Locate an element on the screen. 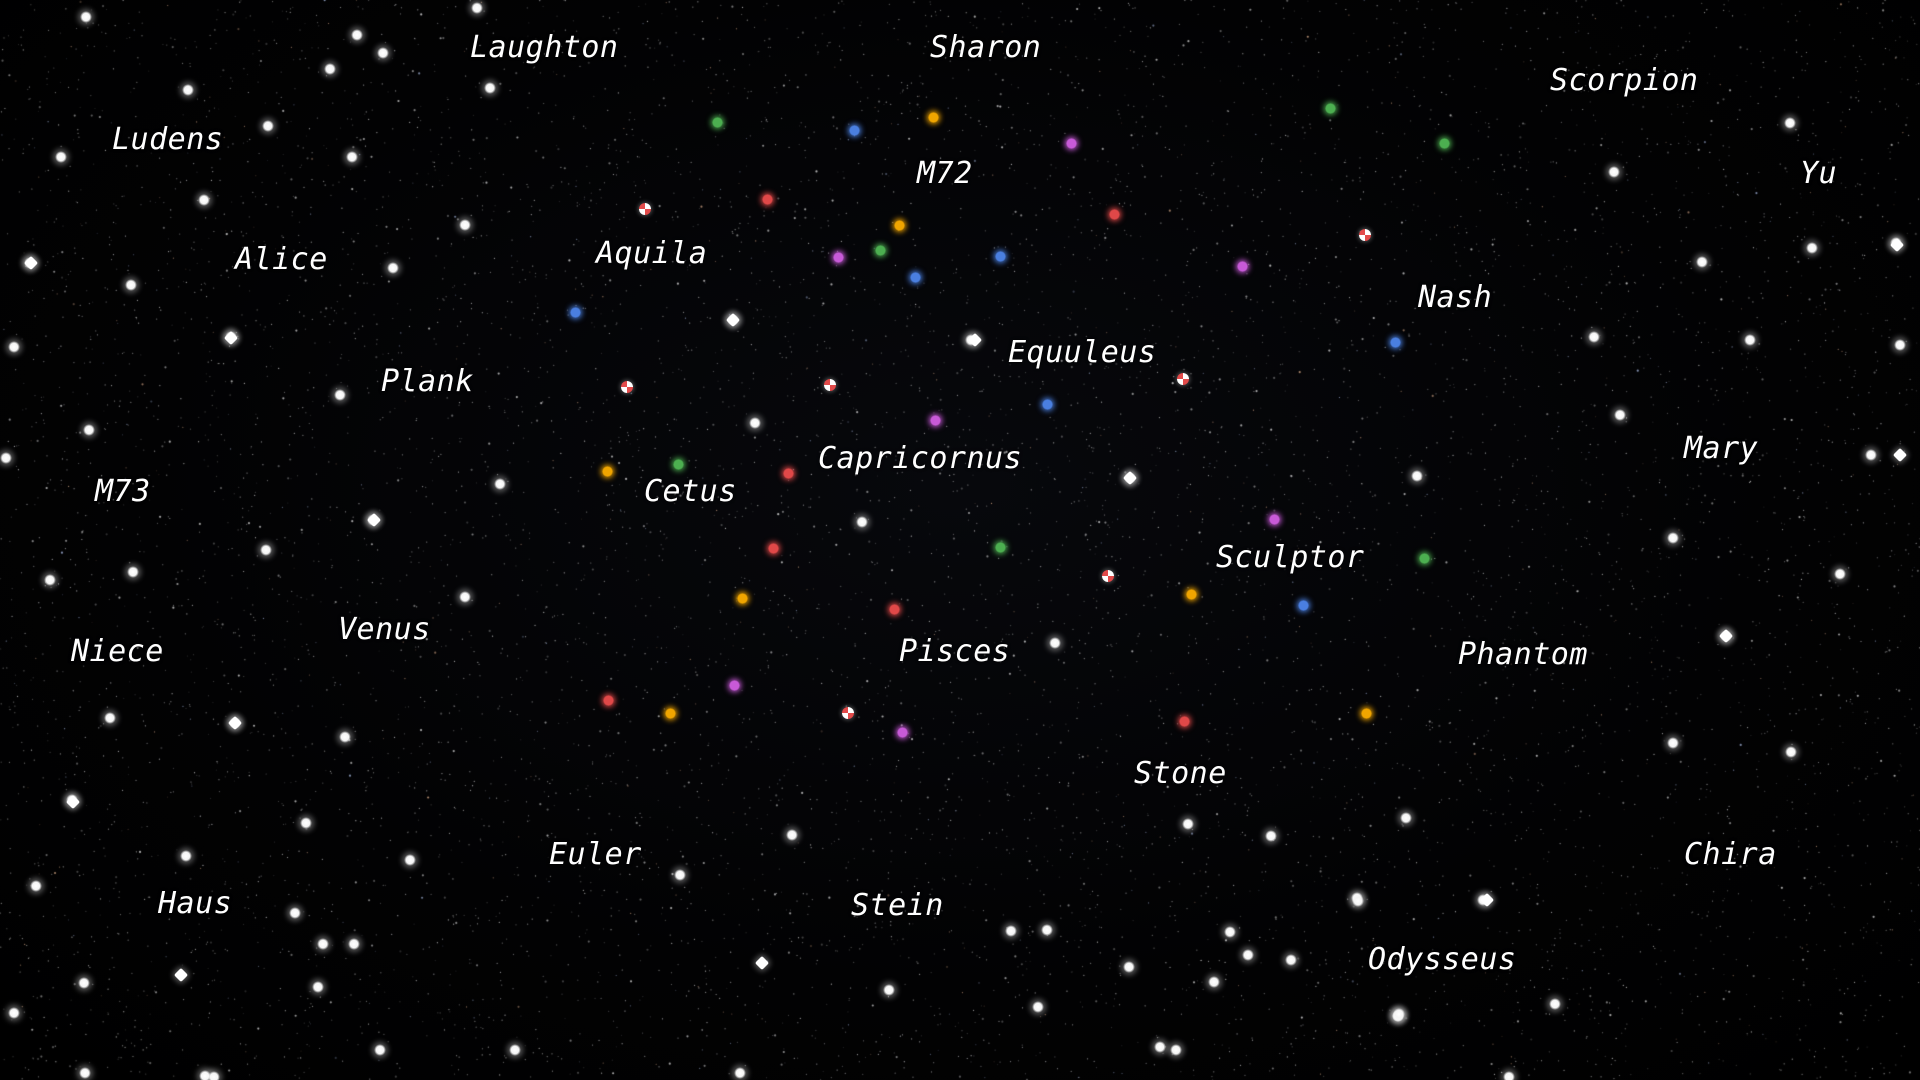  label-cetus: Cetus is located at coordinates (690, 491).